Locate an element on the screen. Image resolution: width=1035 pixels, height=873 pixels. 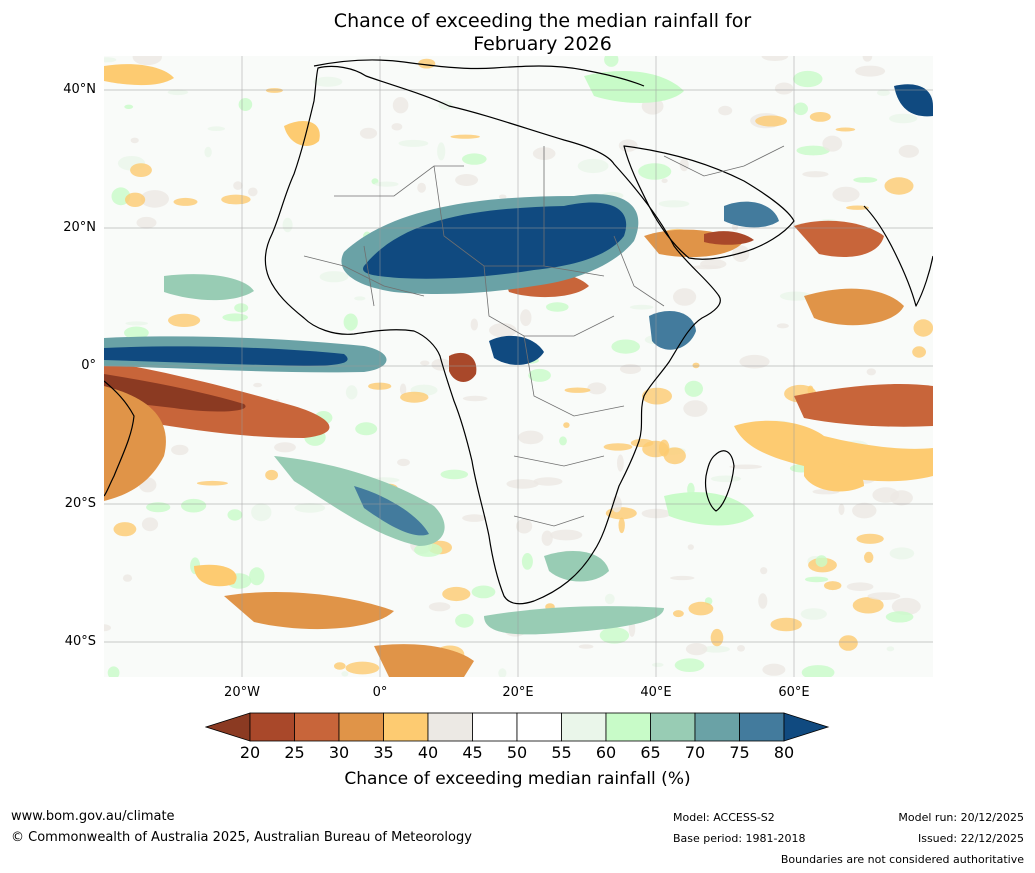
footer-issued: Issued: 22/12/2025 is located at coordinates (970, 838).